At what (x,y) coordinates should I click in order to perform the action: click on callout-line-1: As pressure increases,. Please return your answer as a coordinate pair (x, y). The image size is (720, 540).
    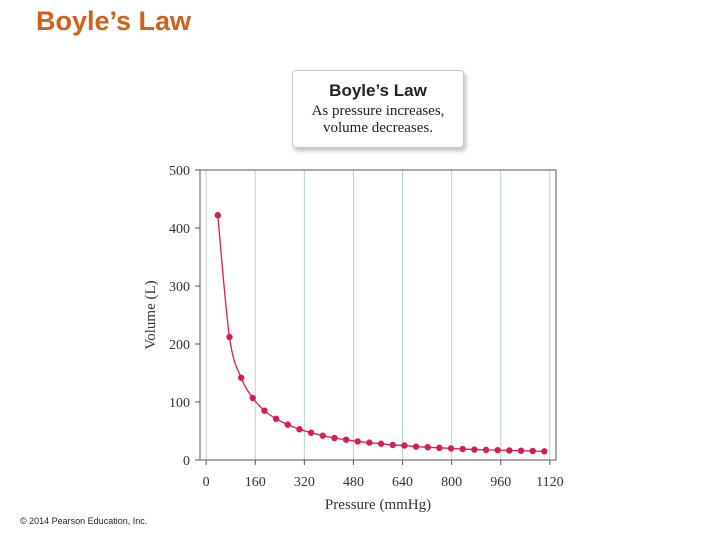
    Looking at the image, I should click on (378, 111).